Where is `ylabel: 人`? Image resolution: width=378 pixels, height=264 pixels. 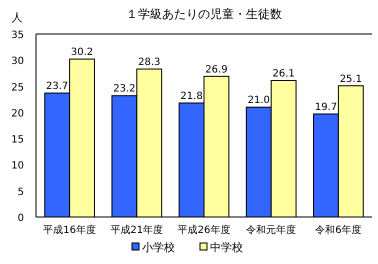 ylabel: 人 is located at coordinates (17, 17).